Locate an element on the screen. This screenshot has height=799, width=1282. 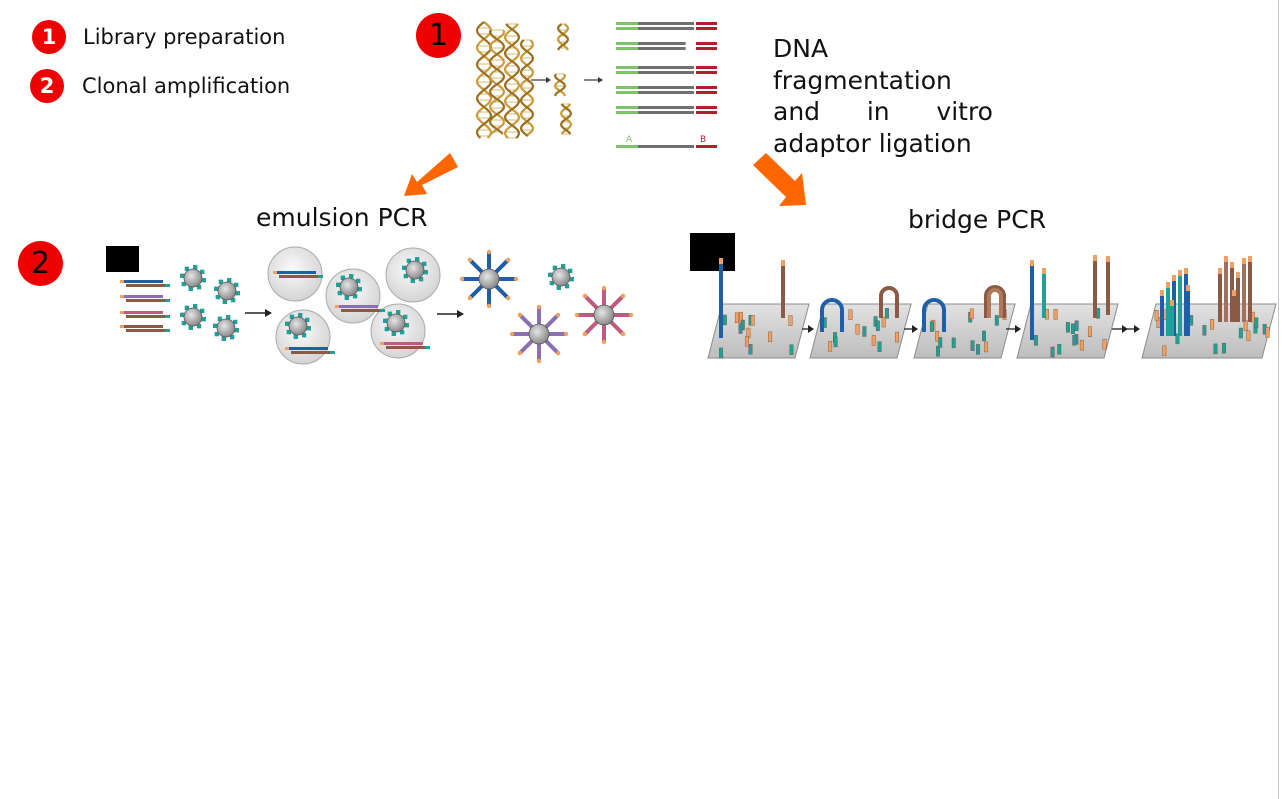
adapter-label-b: B is located at coordinates (703, 140).